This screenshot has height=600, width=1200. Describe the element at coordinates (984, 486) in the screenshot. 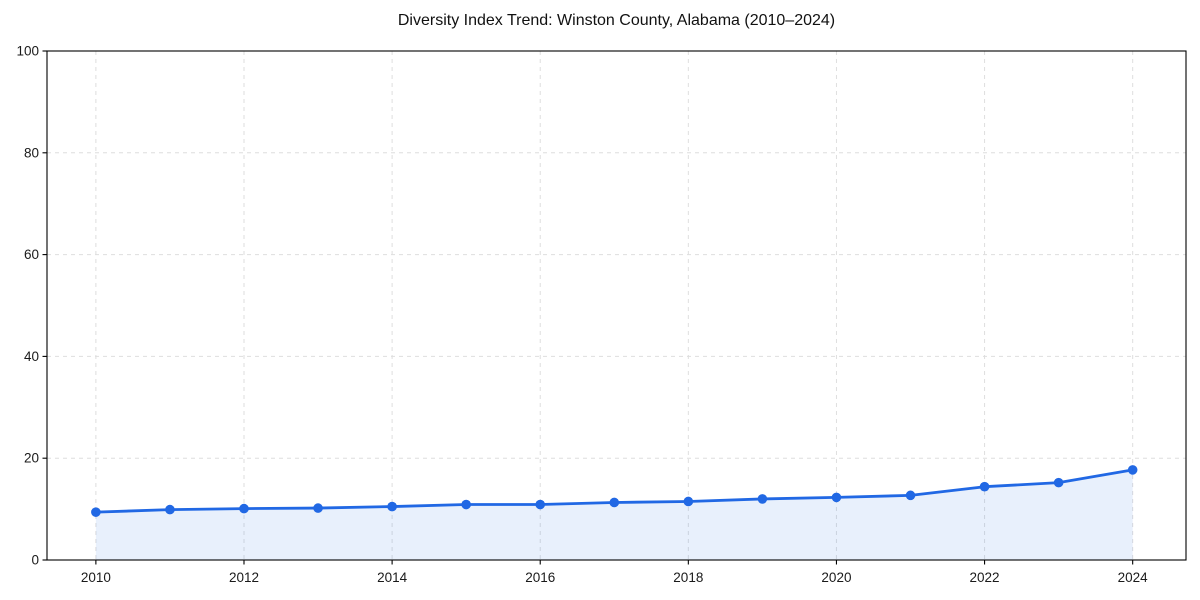

I see `data-point-2022` at that location.